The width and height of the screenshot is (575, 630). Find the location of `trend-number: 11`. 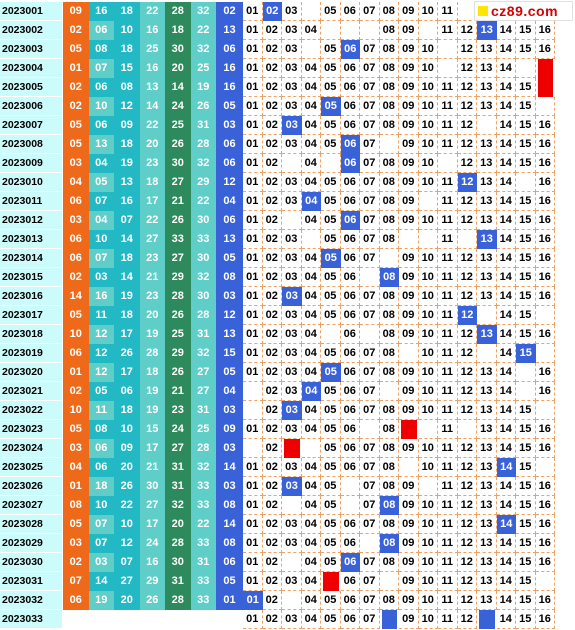

trend-number: 11 is located at coordinates (448, 353).